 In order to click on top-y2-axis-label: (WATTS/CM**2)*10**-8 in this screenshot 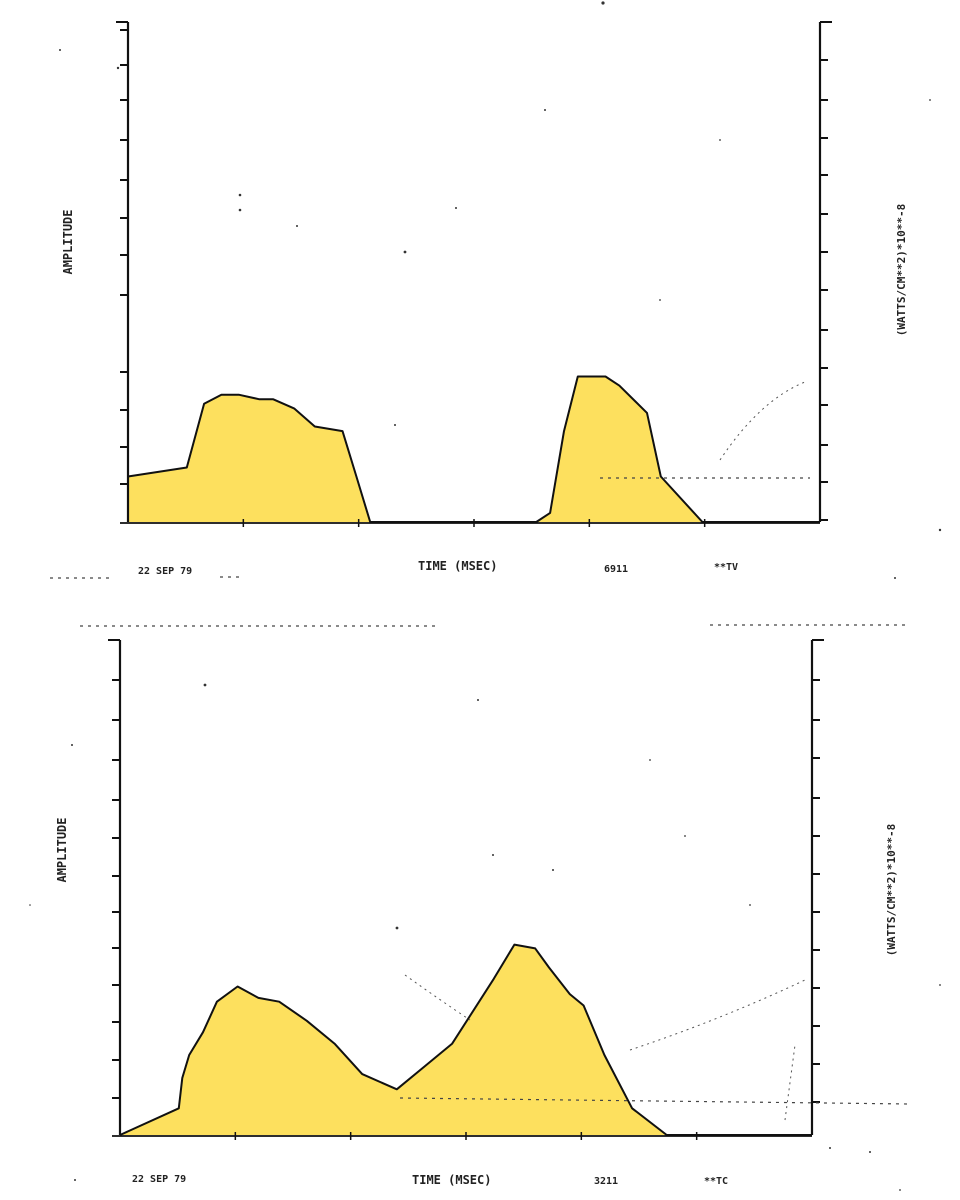, I will do `click(901, 270)`.